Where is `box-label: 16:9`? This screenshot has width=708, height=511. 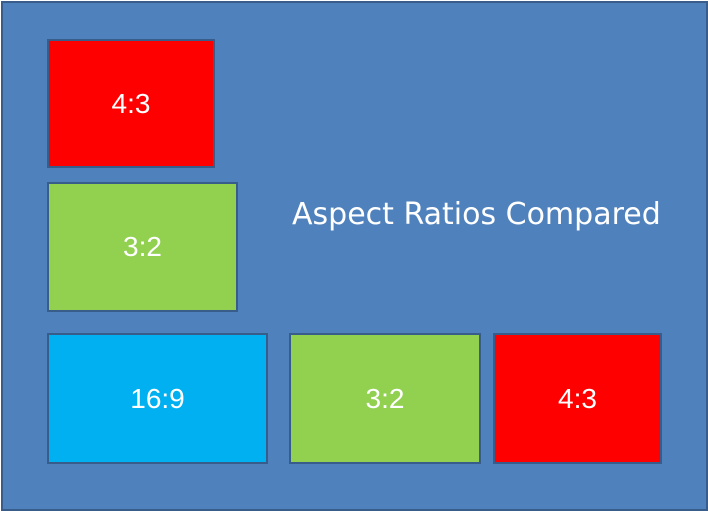 box-label: 16:9 is located at coordinates (157, 398).